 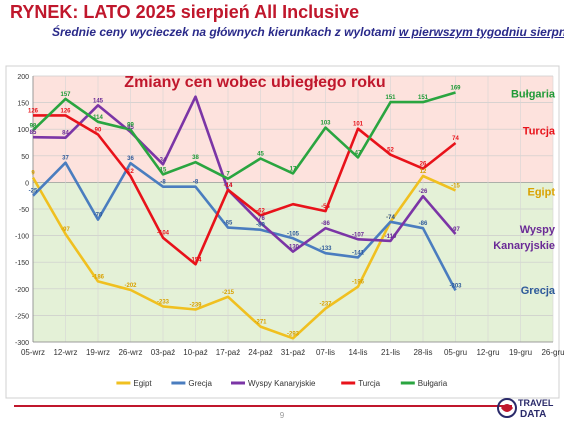 What do you see at coordinates (260, 211) in the screenshot?
I see `data-label: -62` at bounding box center [260, 211].